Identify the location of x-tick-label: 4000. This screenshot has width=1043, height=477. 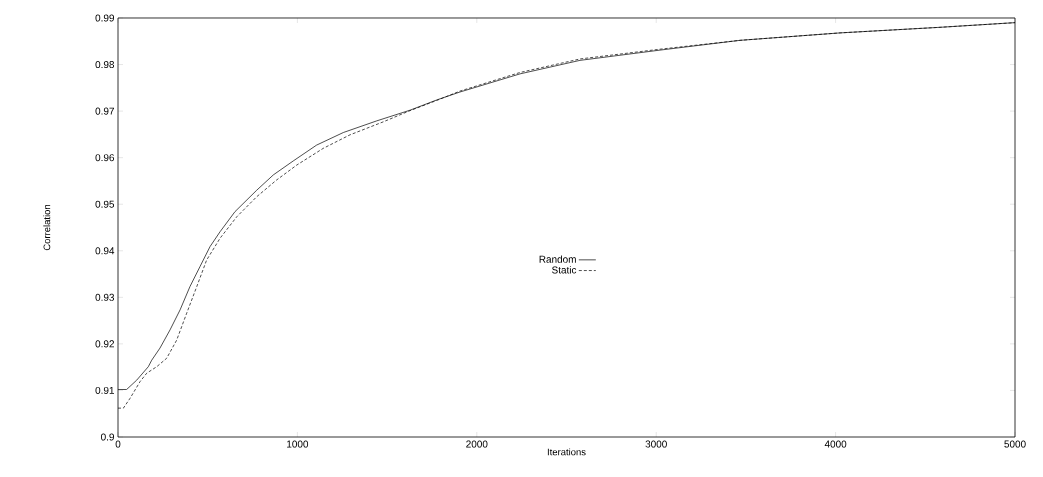
(835, 444).